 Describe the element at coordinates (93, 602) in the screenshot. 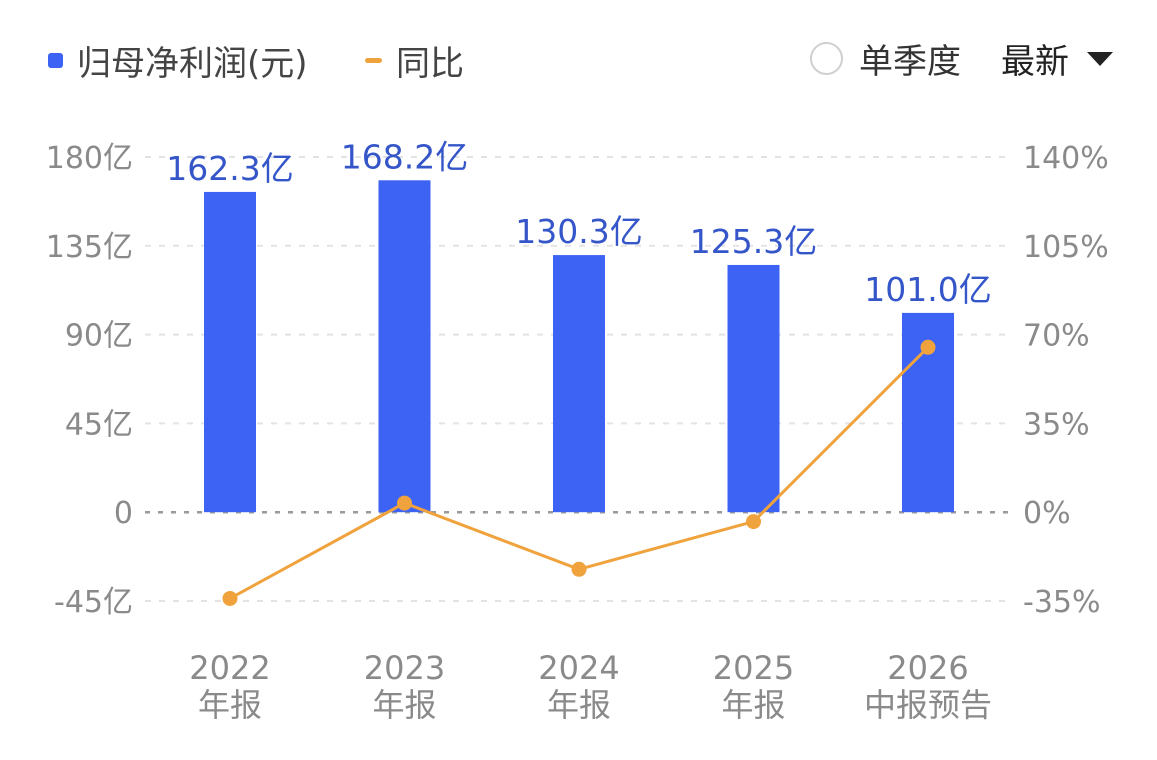

I see `y-left-tick-label: -45亿` at that location.